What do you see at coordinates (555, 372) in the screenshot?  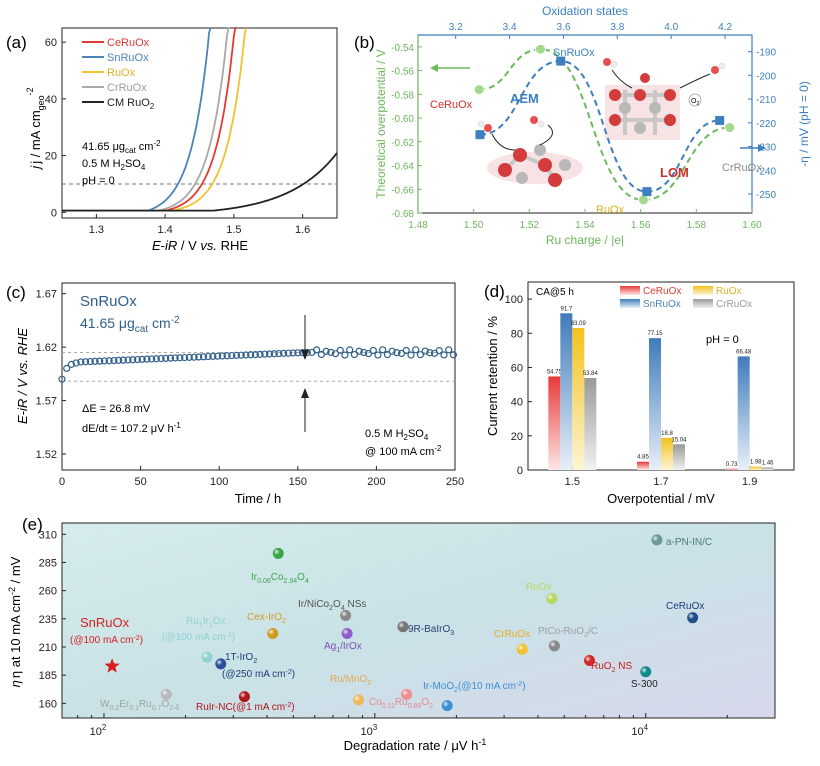 I see `bar-value-label: 54.75` at bounding box center [555, 372].